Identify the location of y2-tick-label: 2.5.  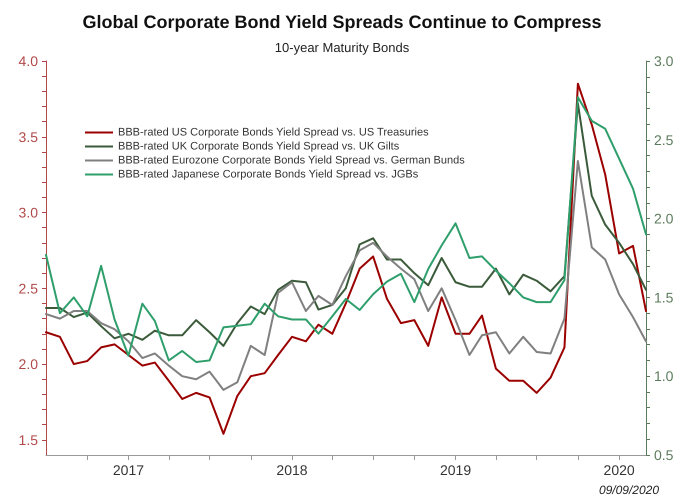
(664, 140).